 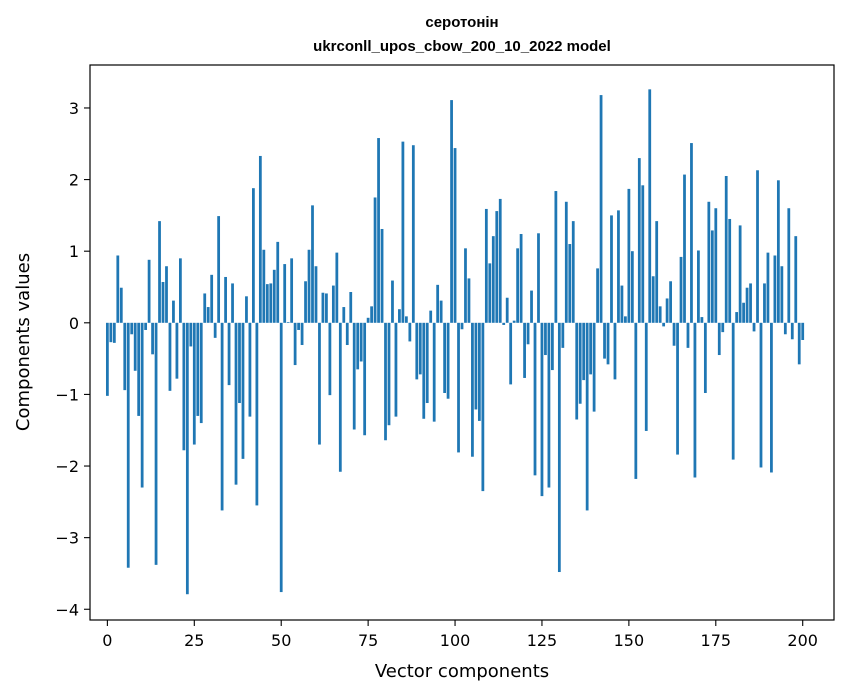 I want to click on x-tick-label: 100, so click(x=455, y=640).